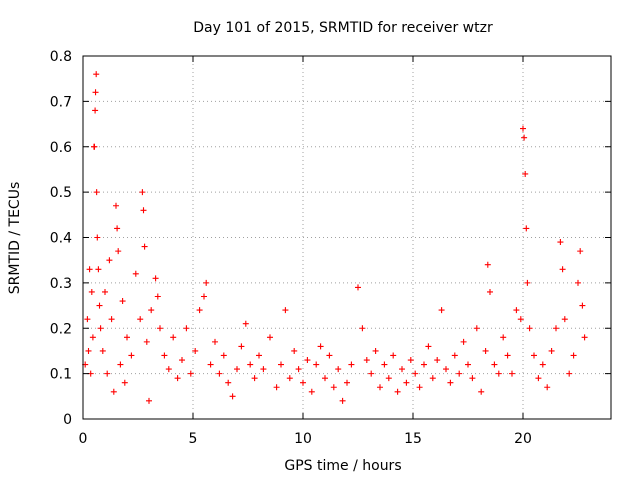  I want to click on x-tick-label: 5, so click(193, 439).